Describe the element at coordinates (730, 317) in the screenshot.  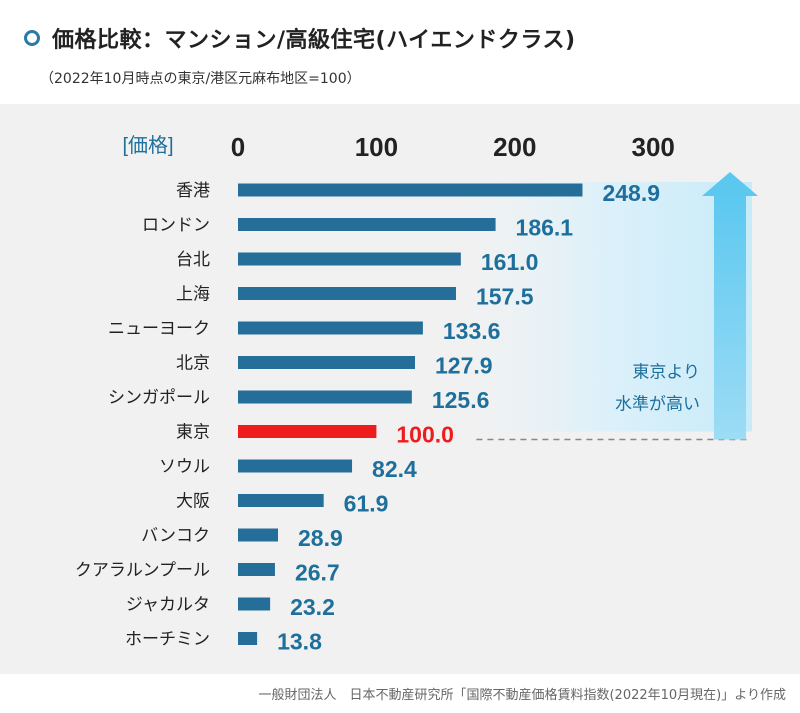
I see `arrow-shaft` at that location.